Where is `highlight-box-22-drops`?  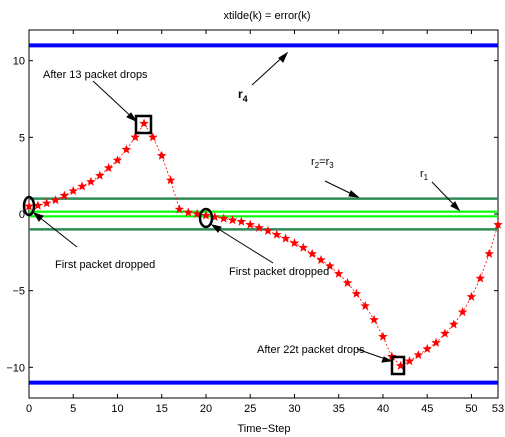
highlight-box-22-drops is located at coordinates (398, 365).